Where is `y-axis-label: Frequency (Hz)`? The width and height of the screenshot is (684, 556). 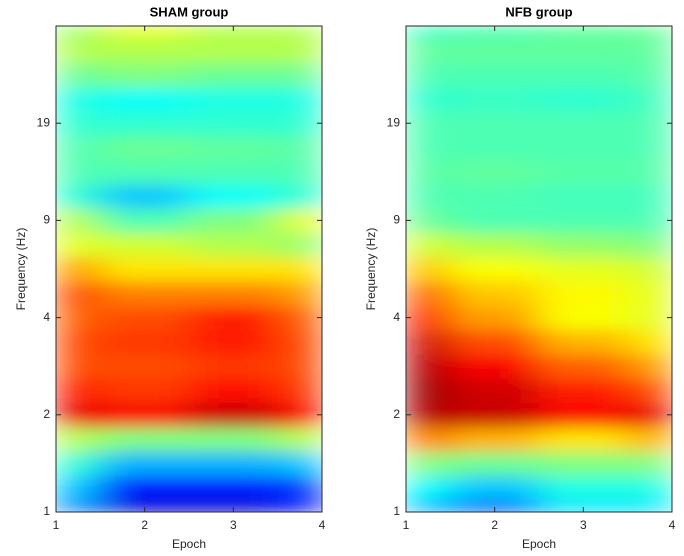 y-axis-label: Frequency (Hz) is located at coordinates (21, 269).